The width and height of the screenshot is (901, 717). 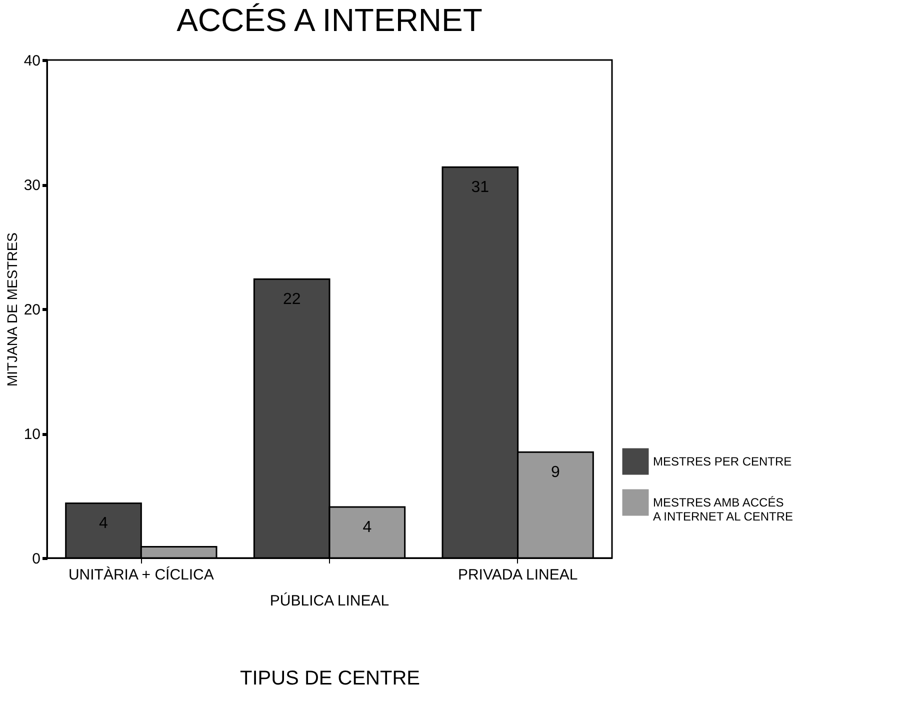 I want to click on legend-label: MESTRES AMB ACCÉS A INTERNET AL CENTRE, so click(x=723, y=510).